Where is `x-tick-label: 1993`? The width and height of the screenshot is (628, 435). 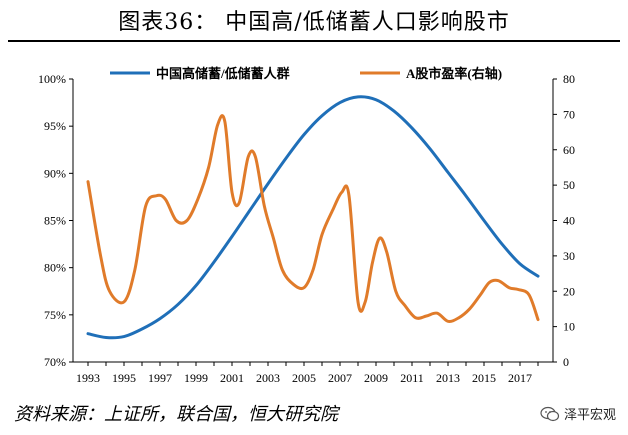
x-tick-label: 1993 is located at coordinates (88, 378).